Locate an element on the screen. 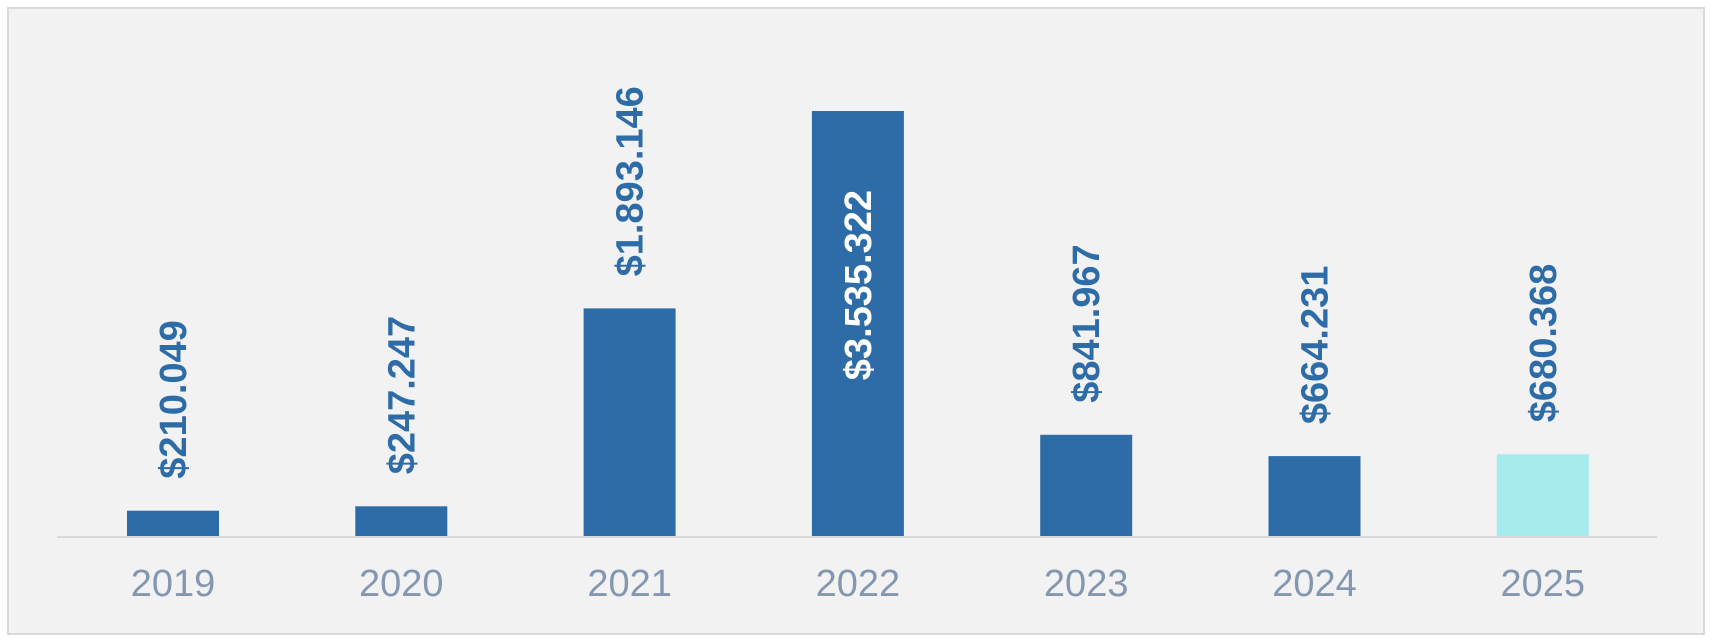 The width and height of the screenshot is (1714, 644). bar-2020 is located at coordinates (401, 521).